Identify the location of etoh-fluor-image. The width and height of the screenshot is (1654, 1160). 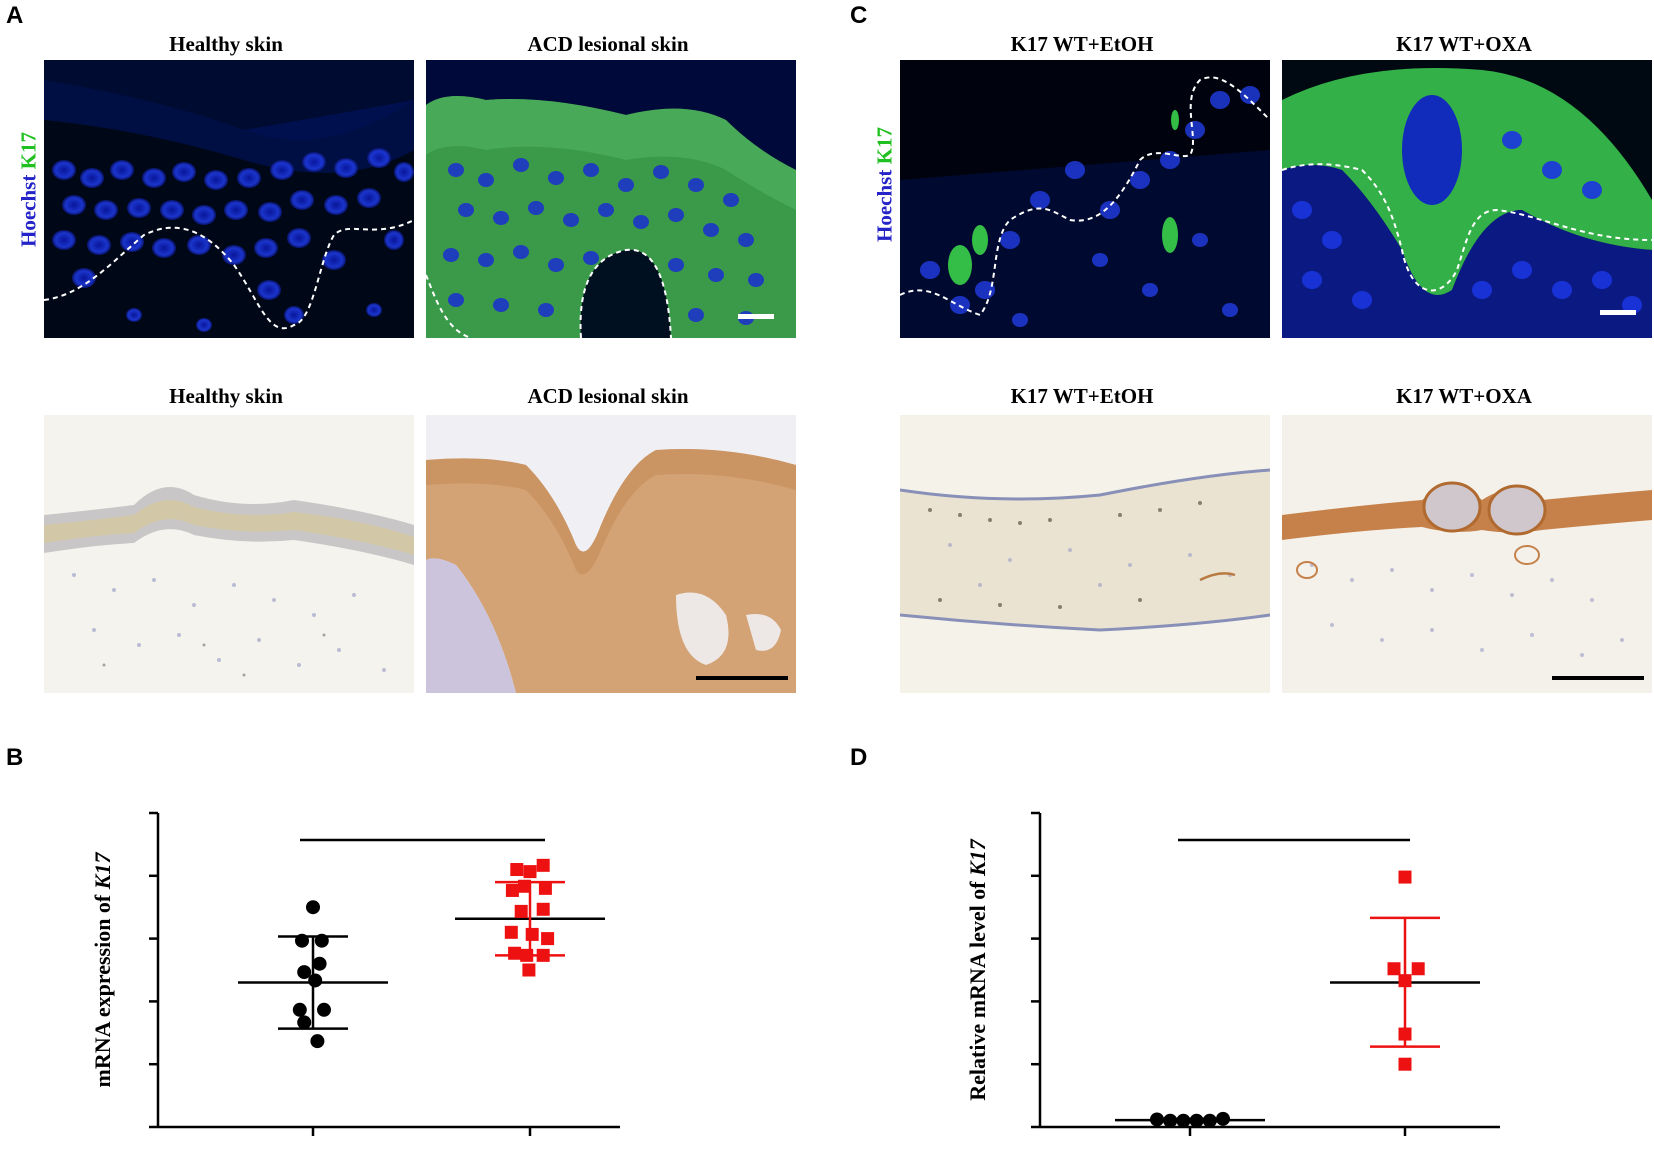
(1085, 199).